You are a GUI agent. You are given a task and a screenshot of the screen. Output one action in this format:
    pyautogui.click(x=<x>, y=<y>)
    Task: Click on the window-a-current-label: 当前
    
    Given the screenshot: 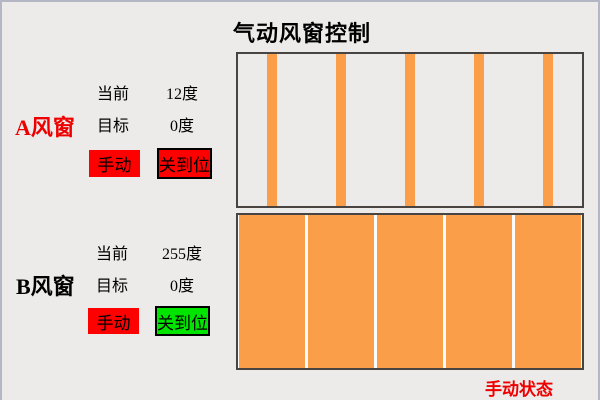 What is the action you would take?
    pyautogui.click(x=113, y=94)
    